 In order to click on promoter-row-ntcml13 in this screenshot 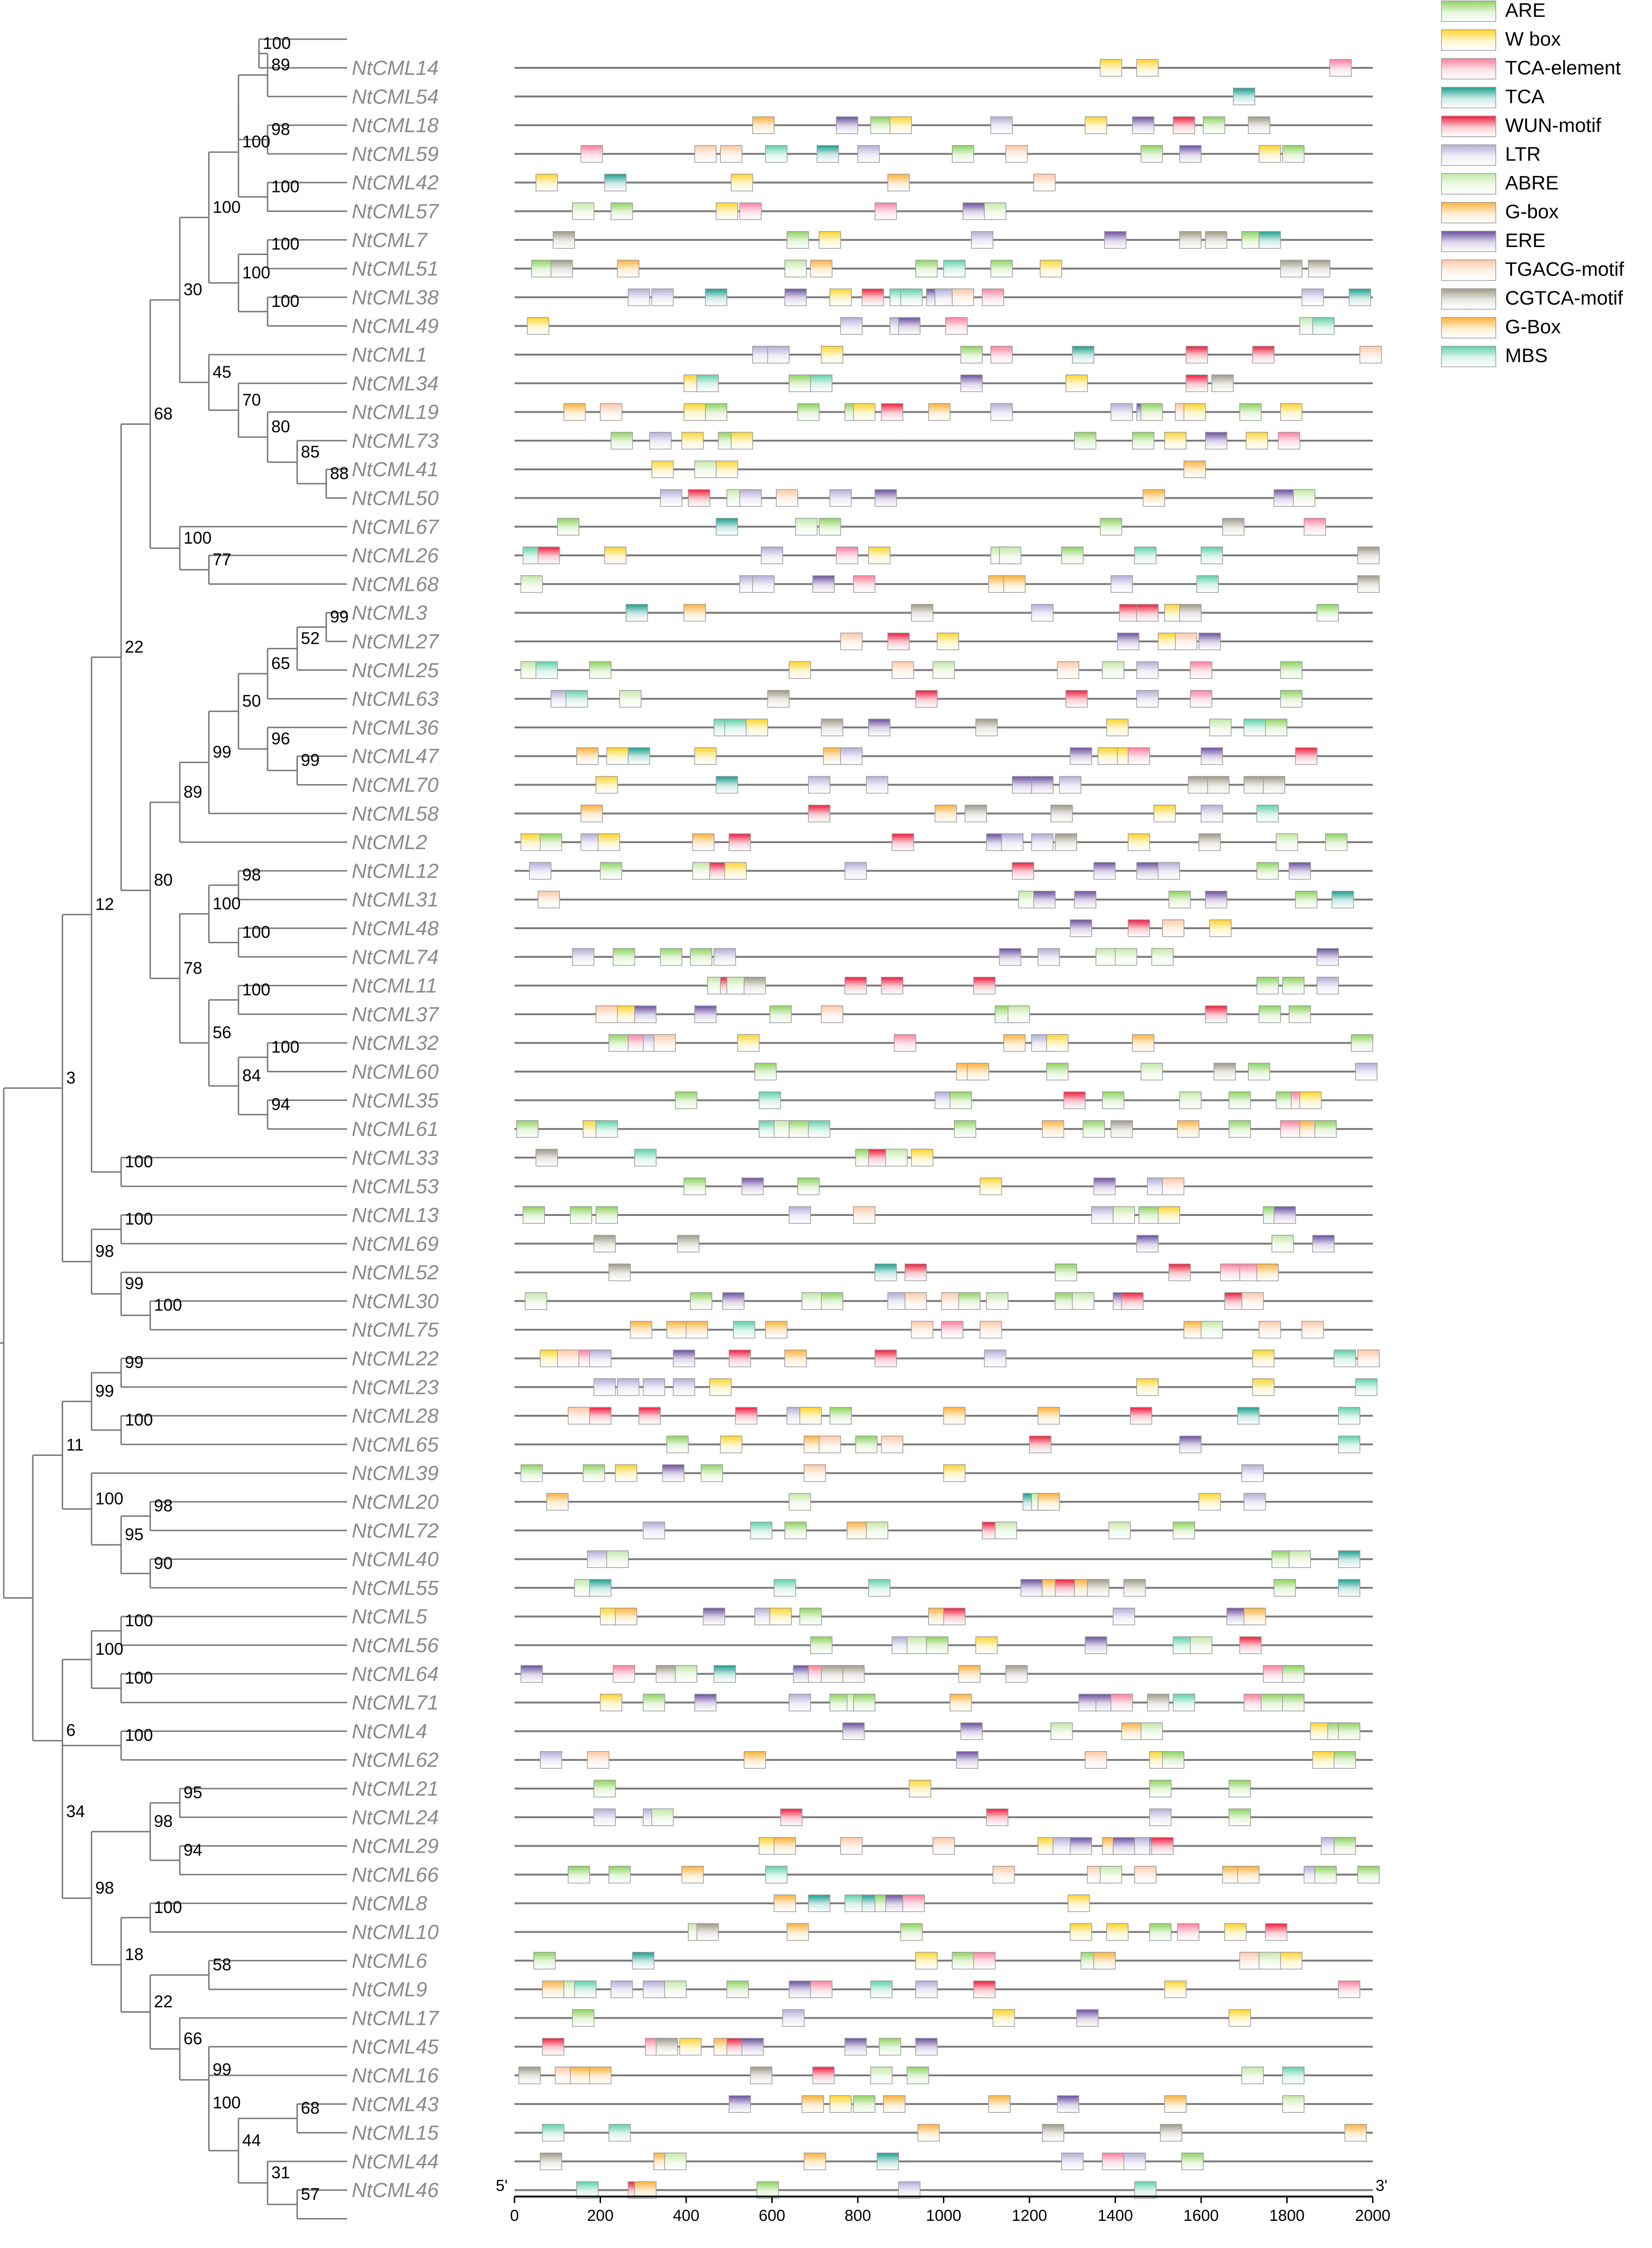, I will do `click(943, 1215)`.